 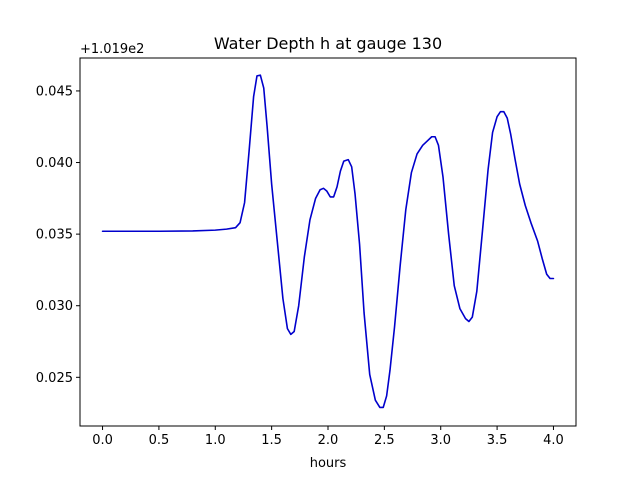 What do you see at coordinates (159, 440) in the screenshot?
I see `x-tick-label: 0.5` at bounding box center [159, 440].